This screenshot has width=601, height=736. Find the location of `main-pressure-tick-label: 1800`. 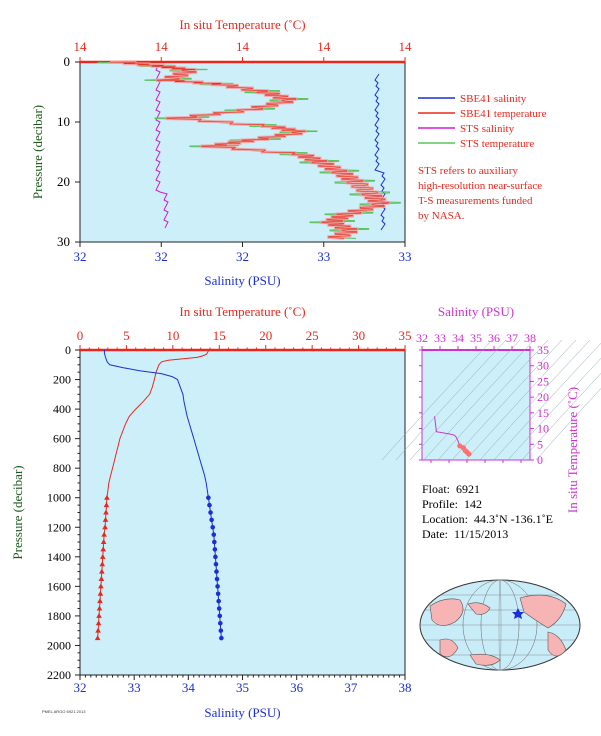

main-pressure-tick-label: 1800 is located at coordinates (59, 616).